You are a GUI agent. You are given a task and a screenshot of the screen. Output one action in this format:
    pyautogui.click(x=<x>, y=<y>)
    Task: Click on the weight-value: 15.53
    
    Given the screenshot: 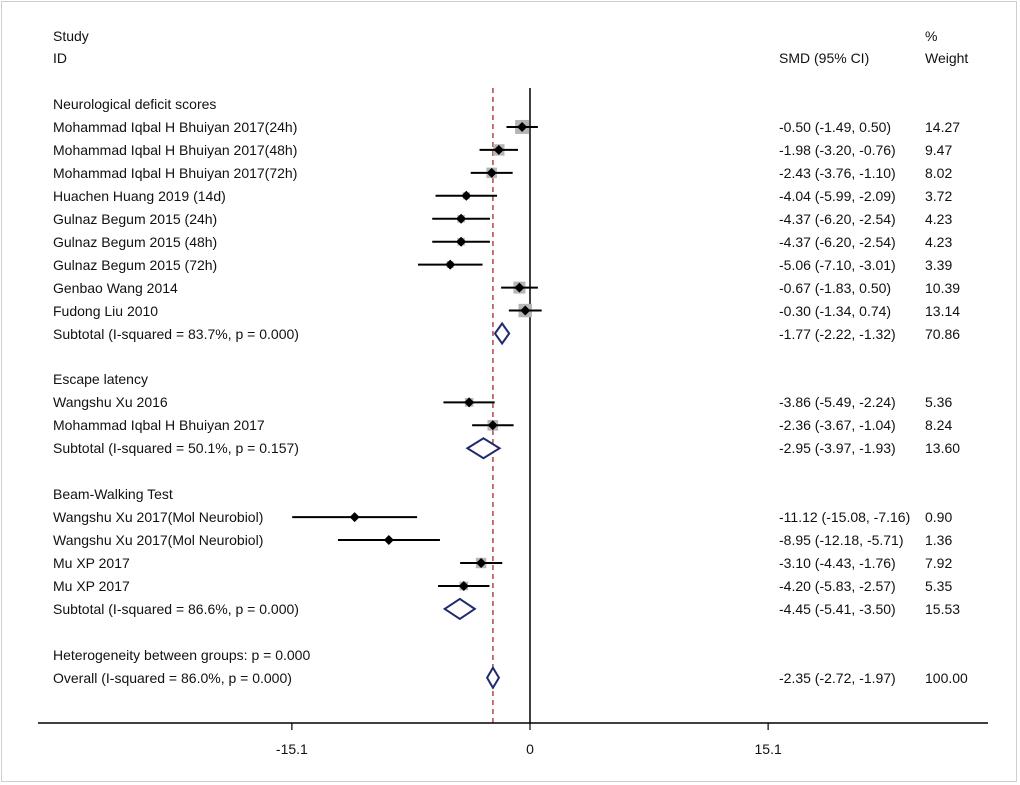 What is the action you would take?
    pyautogui.click(x=943, y=608)
    